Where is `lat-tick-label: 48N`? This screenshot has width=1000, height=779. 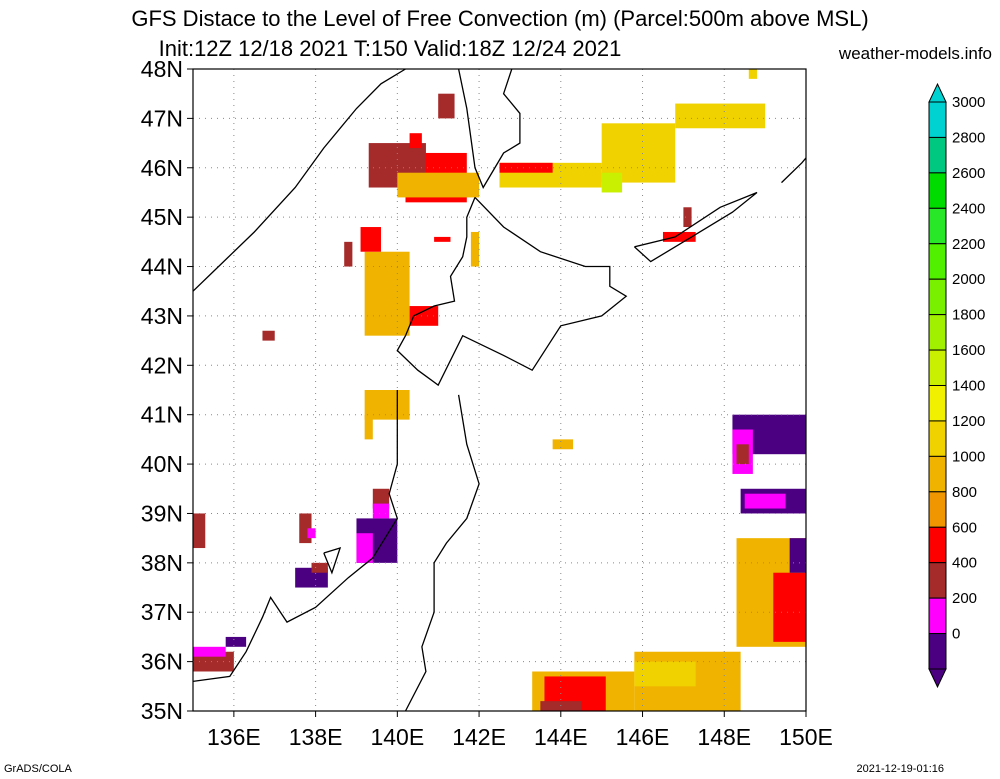
lat-tick-label: 48N is located at coordinates (162, 69).